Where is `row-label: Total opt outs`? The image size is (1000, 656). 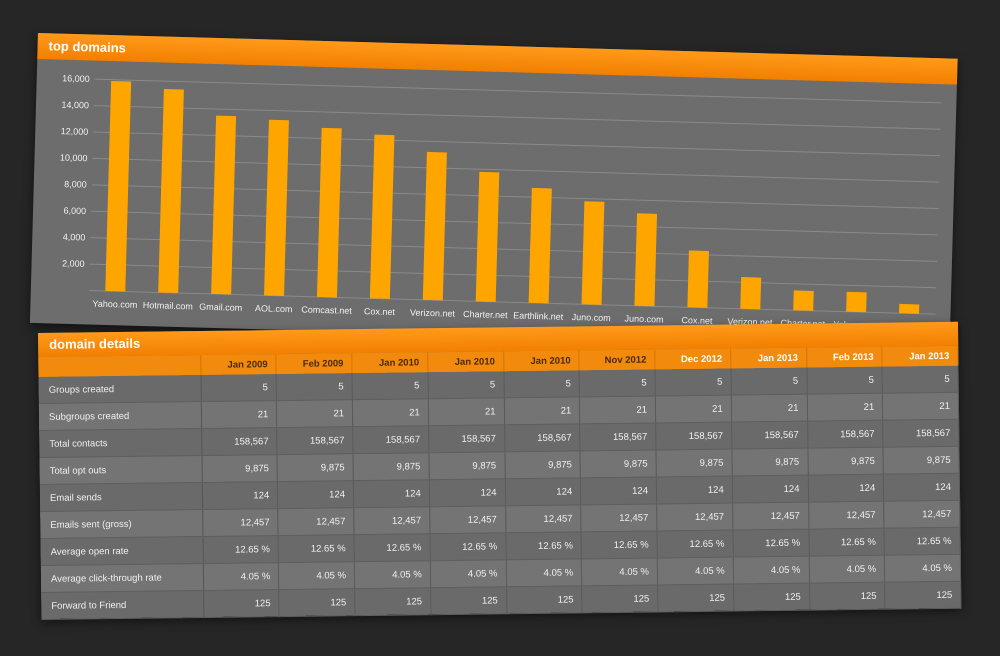 row-label: Total opt outs is located at coordinates (120, 470).